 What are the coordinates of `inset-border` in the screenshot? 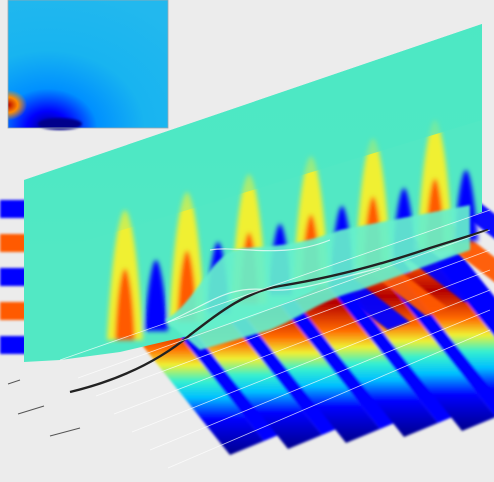 It's located at (88, 64).